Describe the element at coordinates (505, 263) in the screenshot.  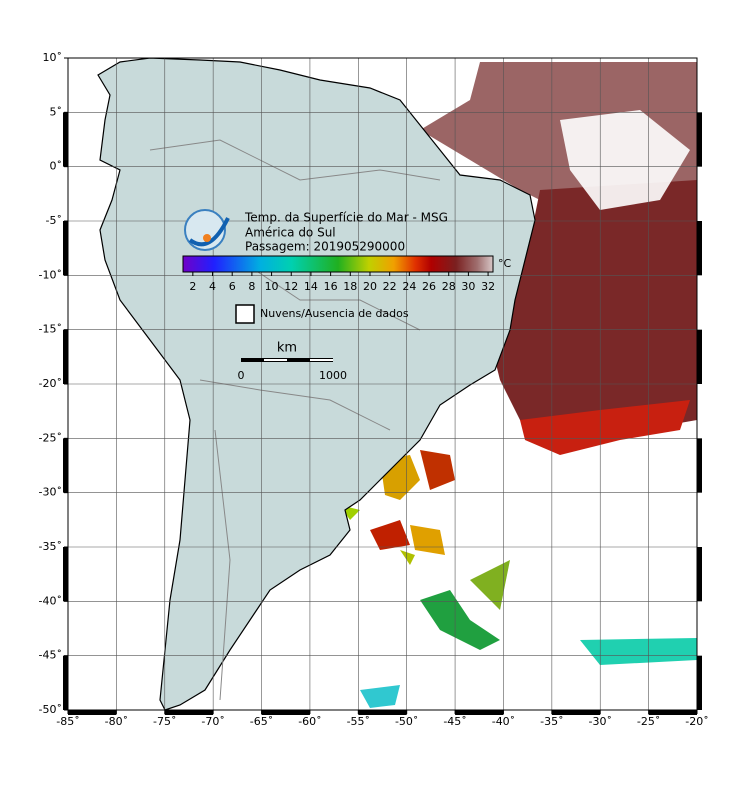
I see `colorbar-unit: °C` at that location.